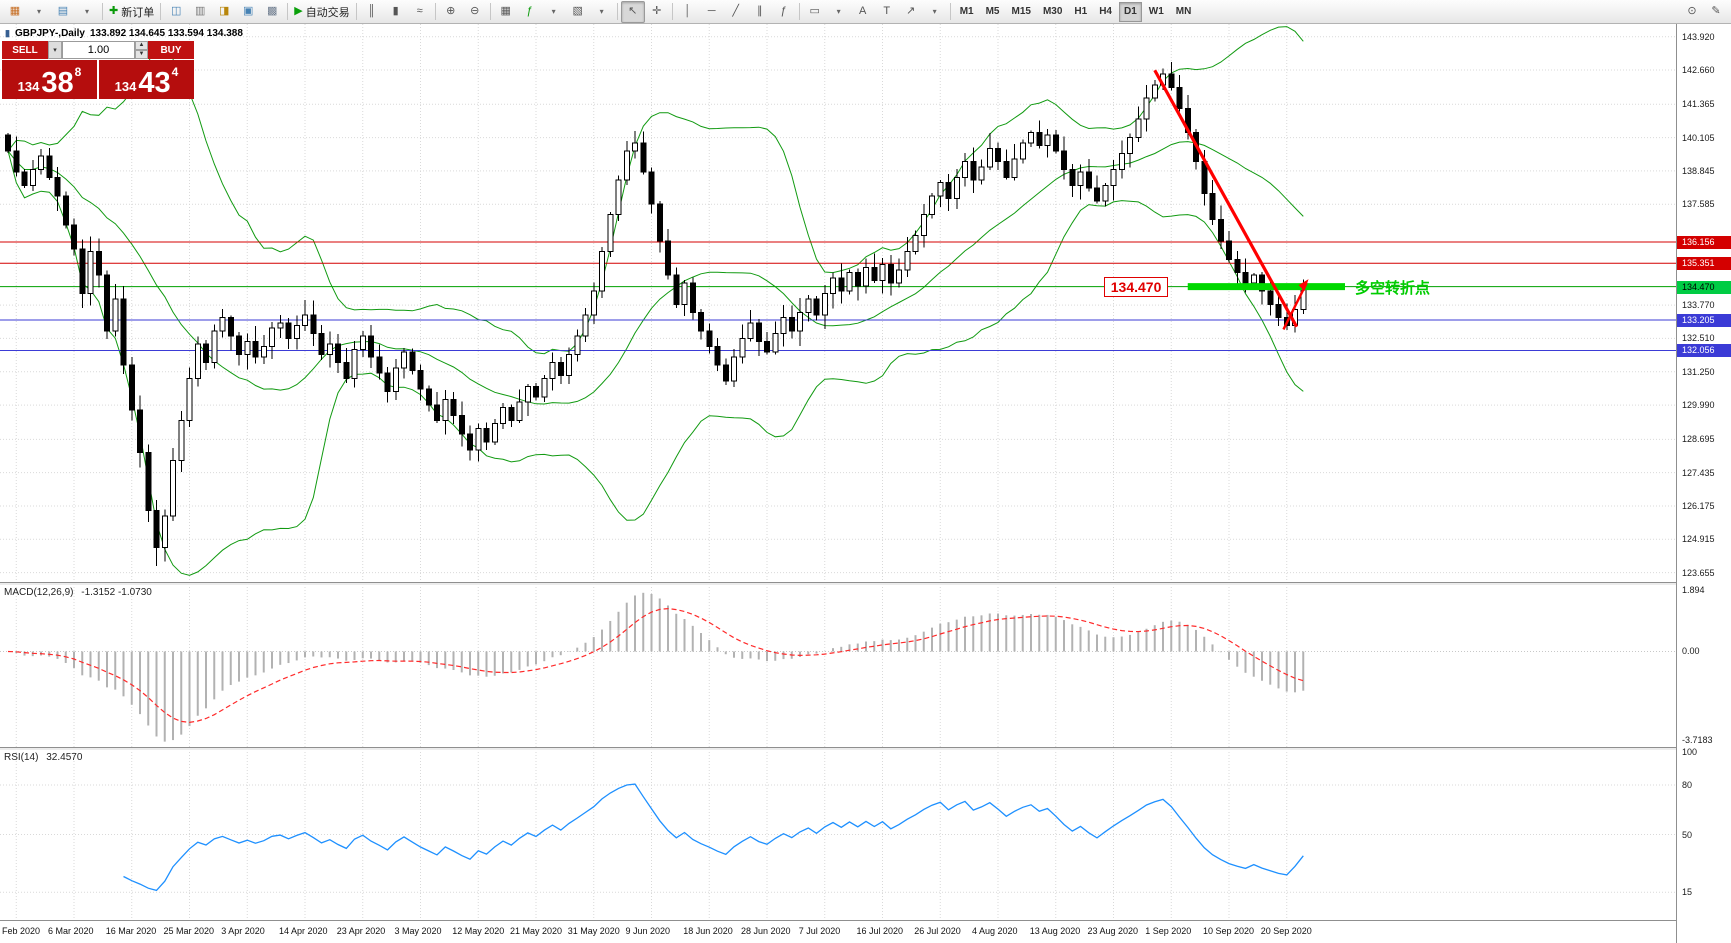 Image resolution: width=1731 pixels, height=943 pixels. What do you see at coordinates (49, 79) in the screenshot?
I see `sell-price-button: 134 38 8` at bounding box center [49, 79].